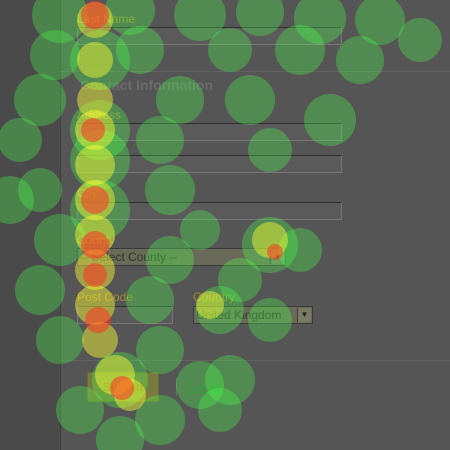 This screenshot has width=450, height=450. What do you see at coordinates (255, 71) in the screenshot?
I see `section-divider-top` at bounding box center [255, 71].